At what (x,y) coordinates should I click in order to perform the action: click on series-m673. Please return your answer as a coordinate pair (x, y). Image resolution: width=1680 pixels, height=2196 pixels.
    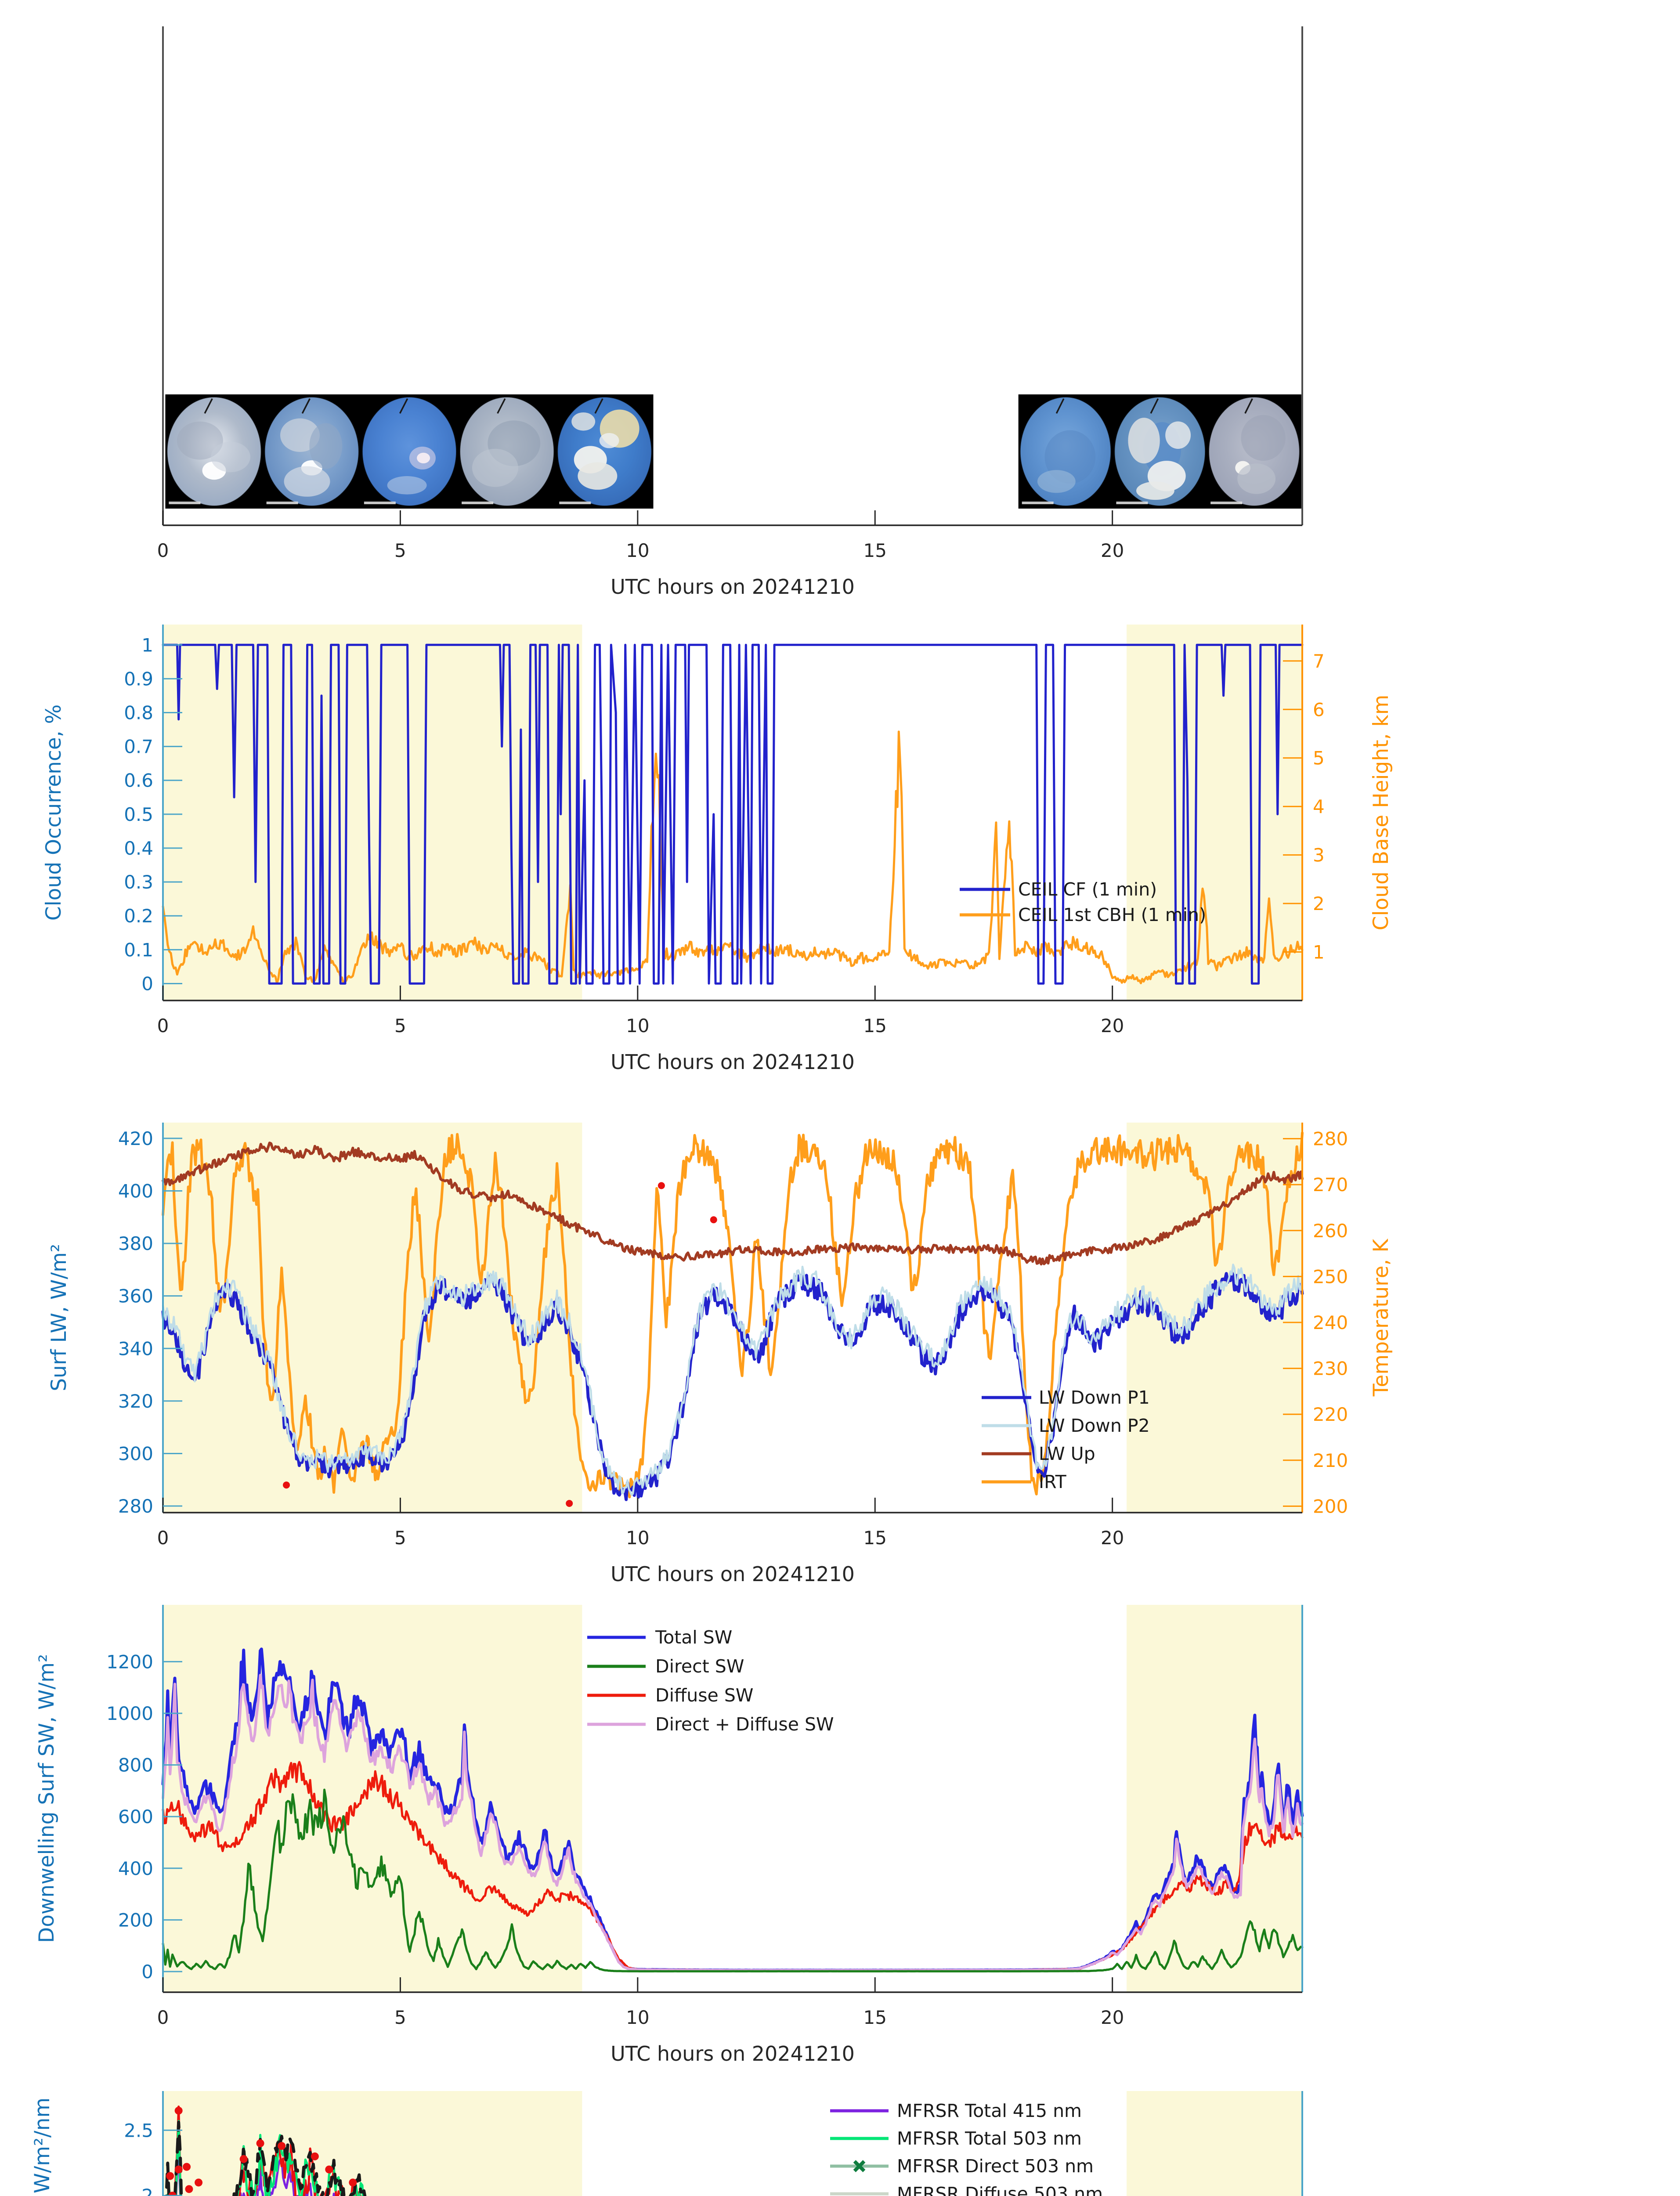
    Looking at the image, I should click on (263, 2151).